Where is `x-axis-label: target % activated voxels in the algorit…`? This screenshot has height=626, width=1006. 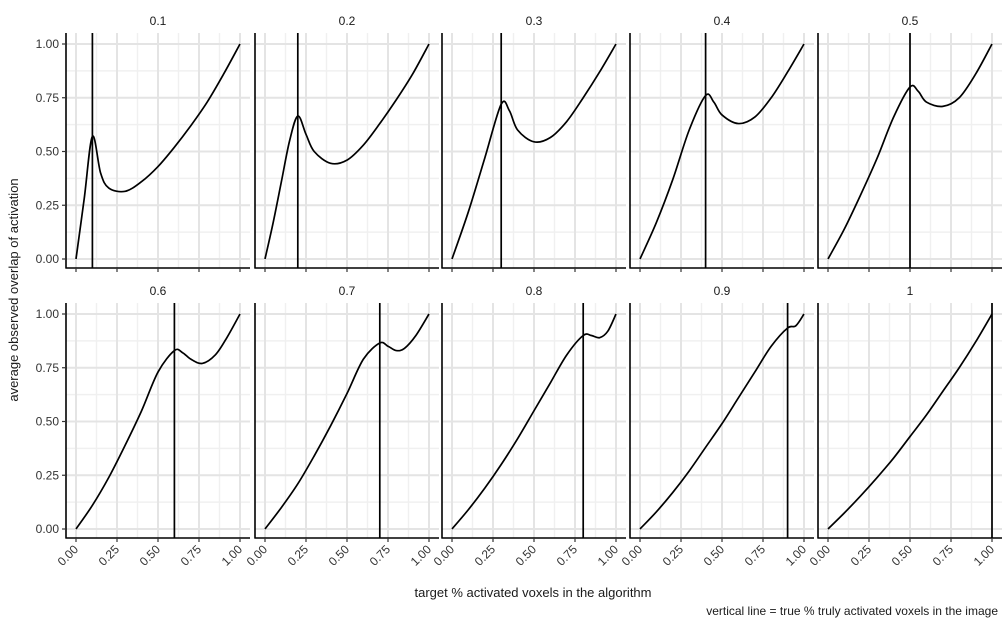 x-axis-label: target % activated voxels in the algorit… is located at coordinates (532, 592).